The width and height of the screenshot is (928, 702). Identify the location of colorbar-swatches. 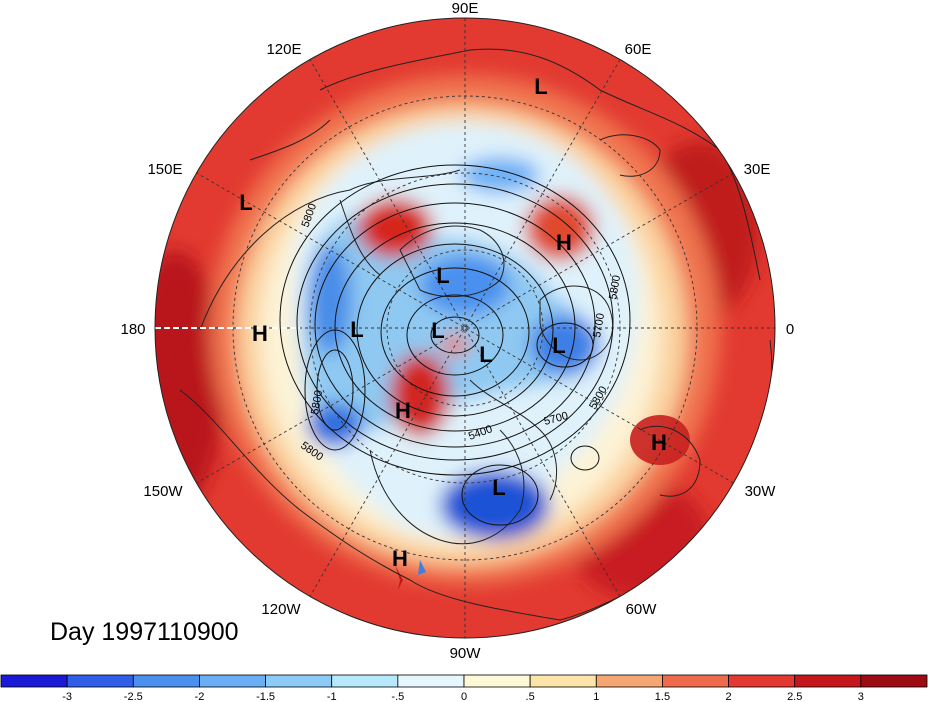
(464, 681).